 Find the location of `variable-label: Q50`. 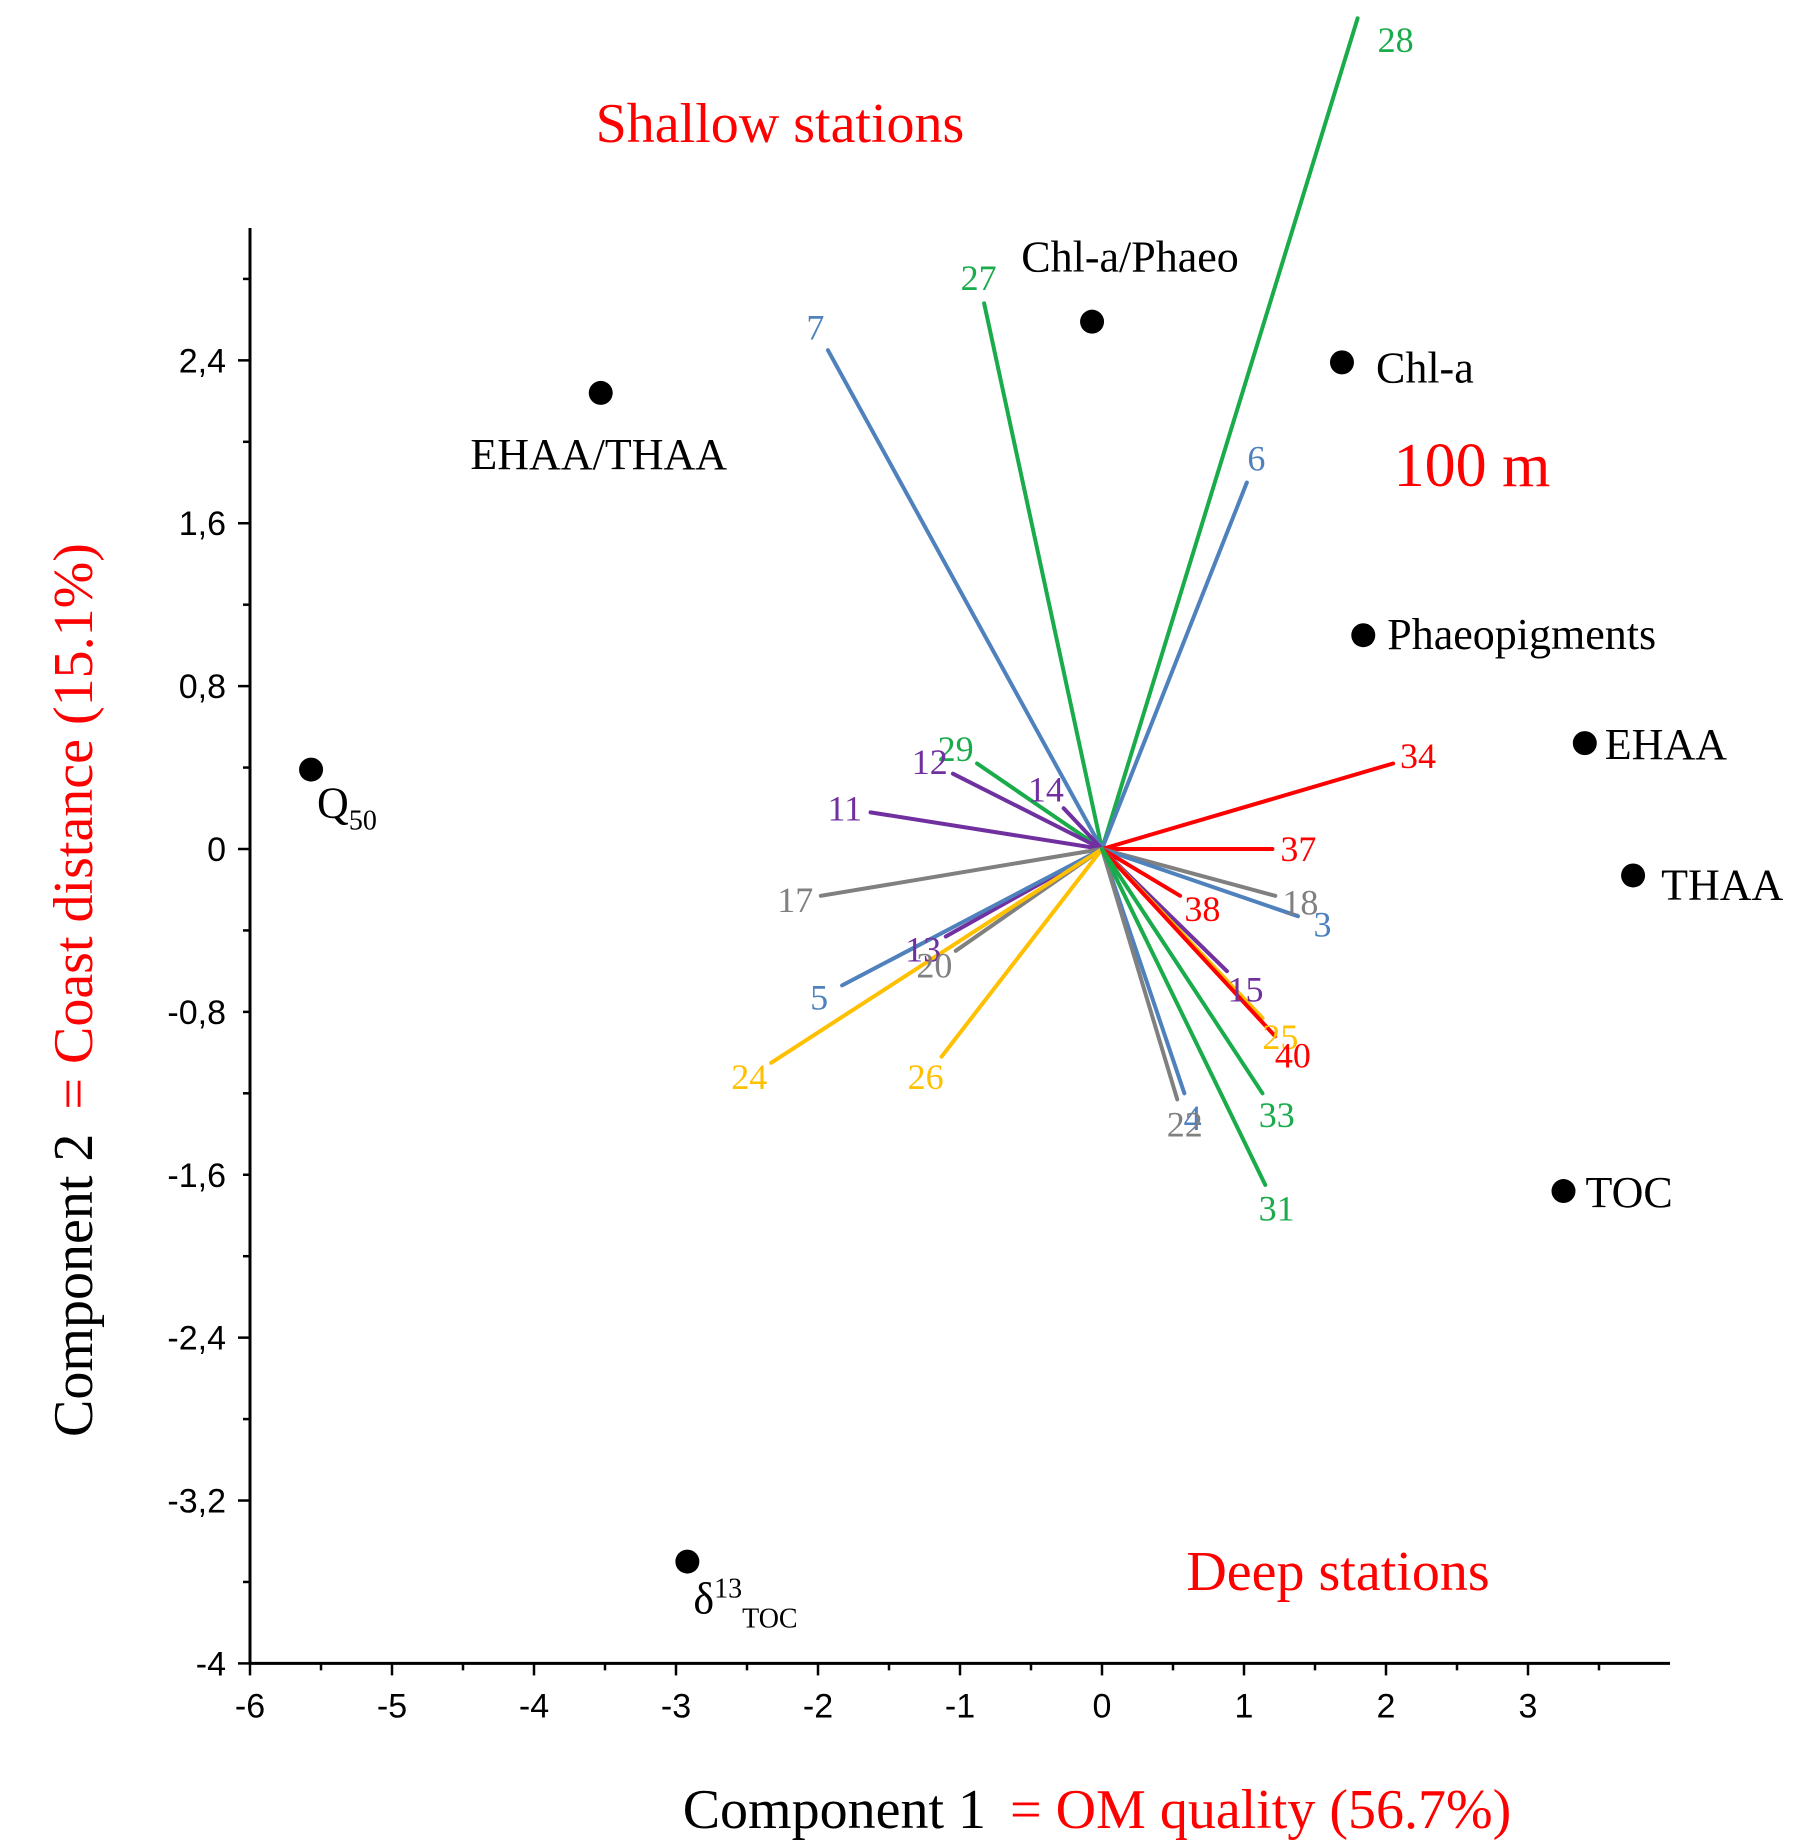

variable-label: Q50 is located at coordinates (347, 808).